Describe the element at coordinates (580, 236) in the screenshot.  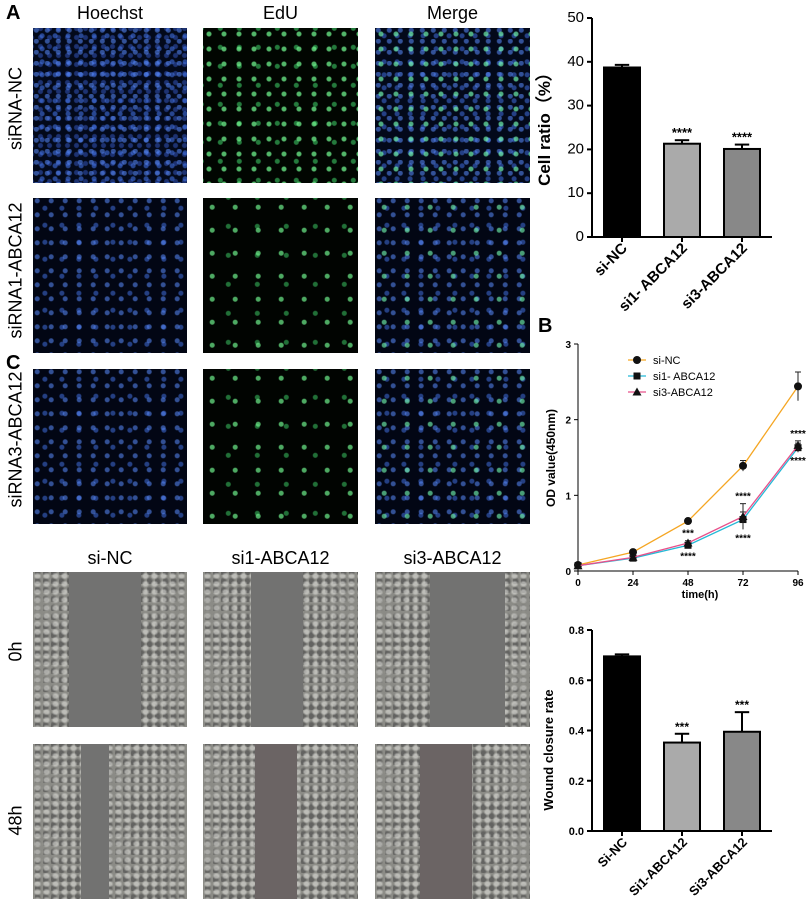
I see `c1-y-tick-label: 0` at that location.